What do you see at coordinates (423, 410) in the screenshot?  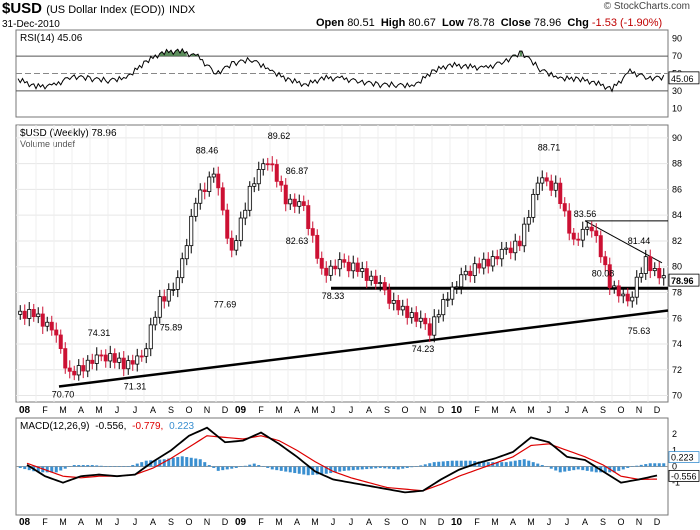 I see `x-tick-label: N` at bounding box center [423, 410].